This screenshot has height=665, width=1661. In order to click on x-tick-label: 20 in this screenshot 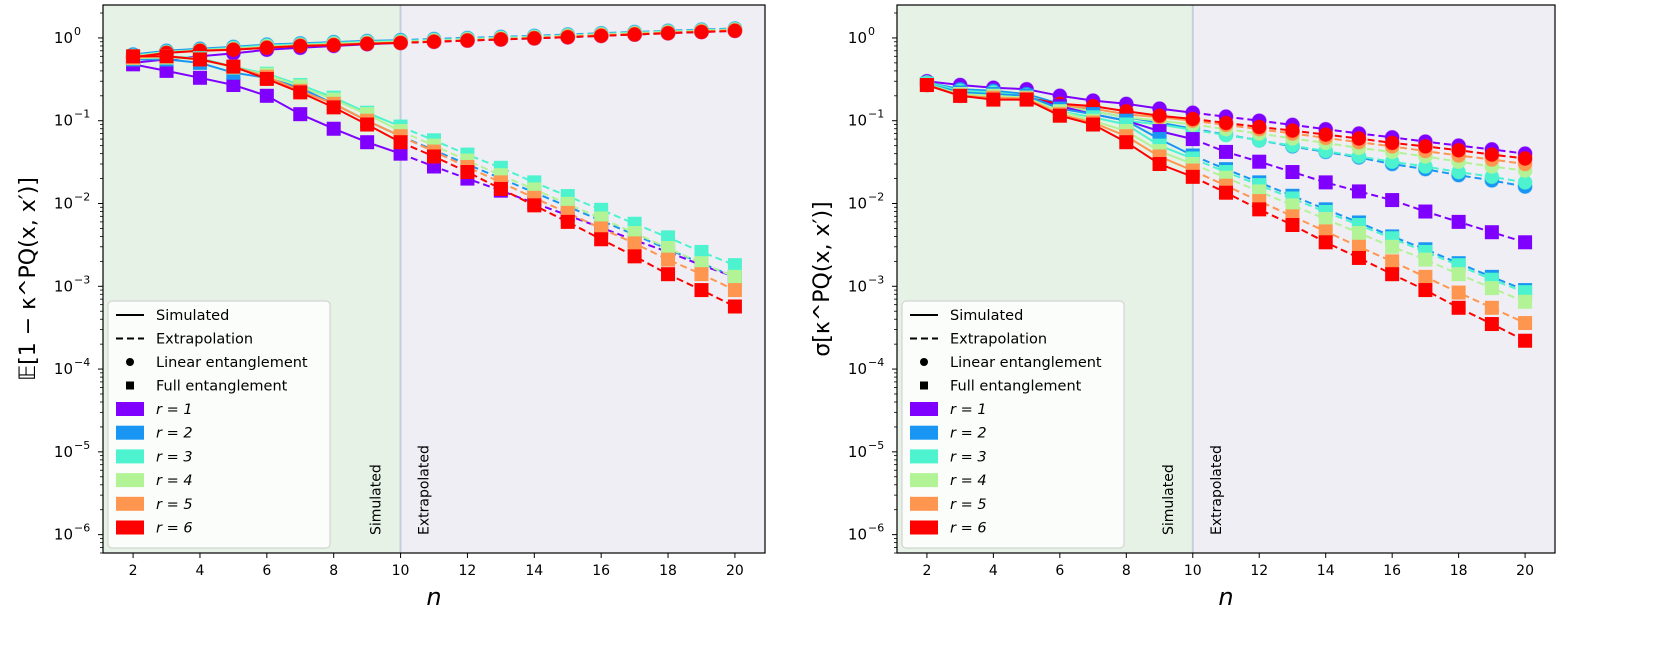, I will do `click(1525, 571)`.